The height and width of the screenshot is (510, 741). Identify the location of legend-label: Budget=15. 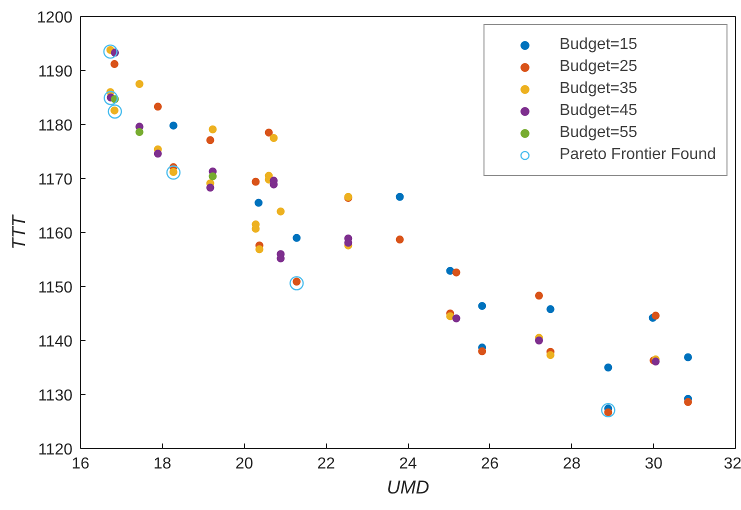
(598, 45).